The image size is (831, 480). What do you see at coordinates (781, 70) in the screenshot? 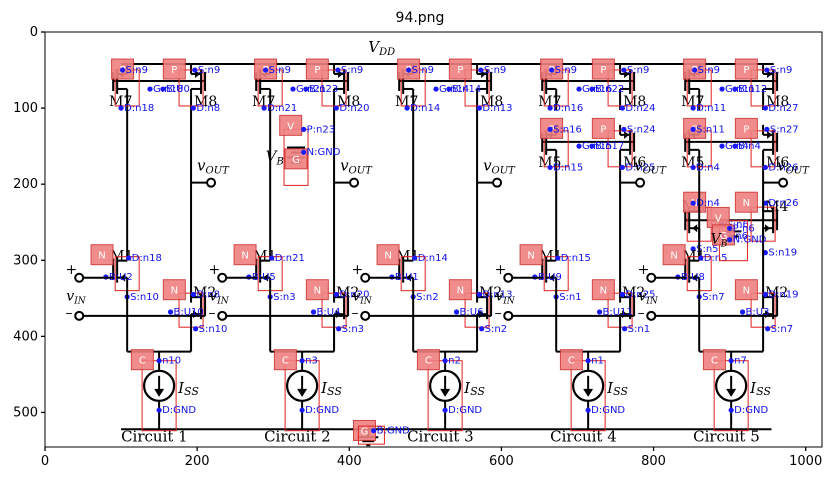
I see `circuit-5-ann-p2-s: S:n9` at bounding box center [781, 70].